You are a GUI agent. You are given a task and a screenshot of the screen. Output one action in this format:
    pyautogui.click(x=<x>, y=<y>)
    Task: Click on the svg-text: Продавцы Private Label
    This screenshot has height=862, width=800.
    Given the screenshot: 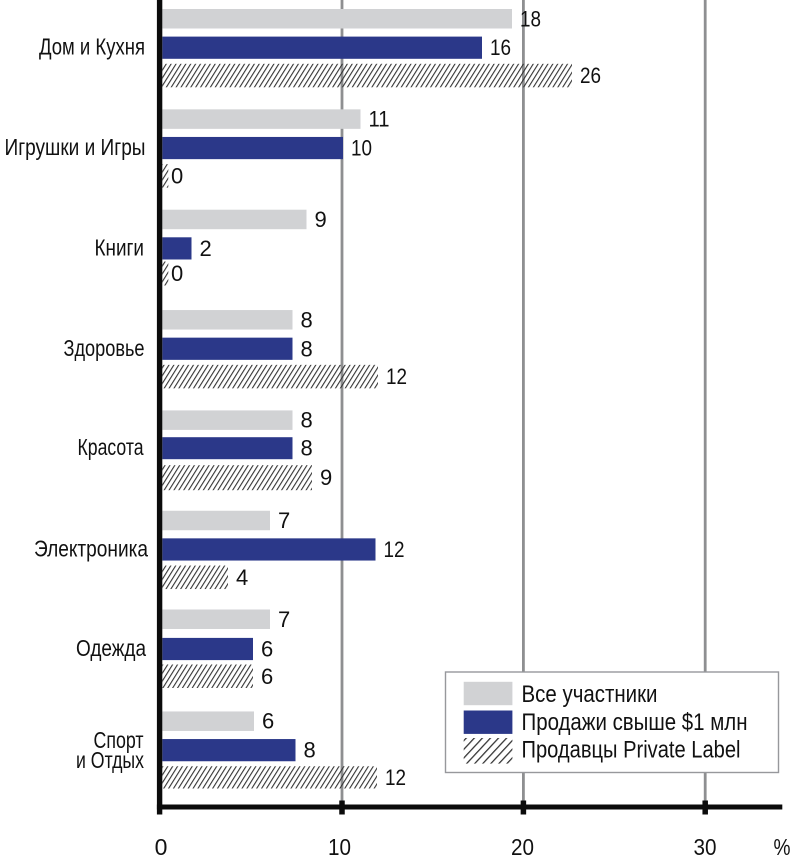 What is the action you would take?
    pyautogui.click(x=631, y=749)
    